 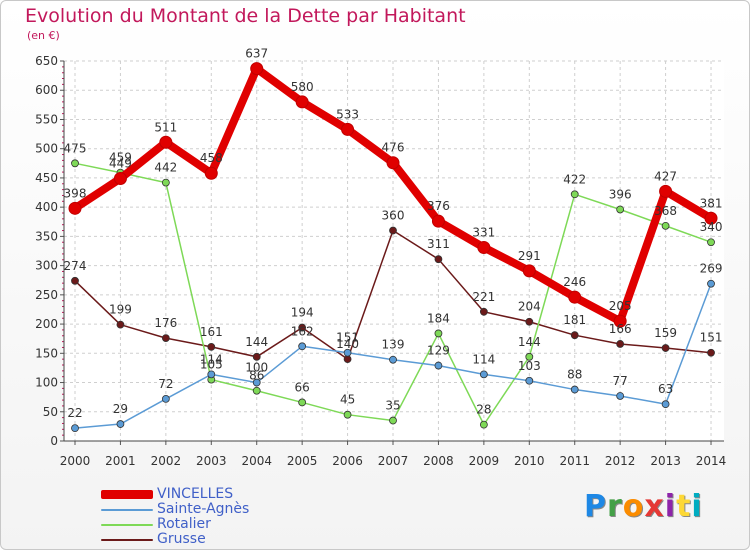 What do you see at coordinates (50, 412) in the screenshot?
I see `y-tick-label: 50` at bounding box center [50, 412].